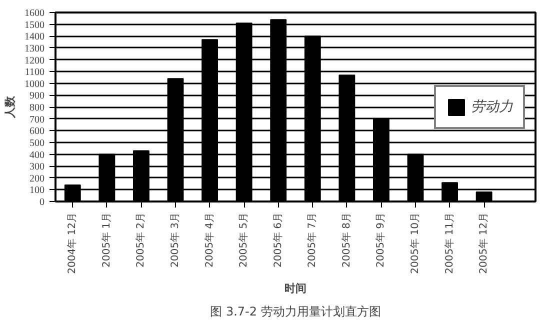  I want to click on x-tick-label: 2005年 6月, so click(278, 240).